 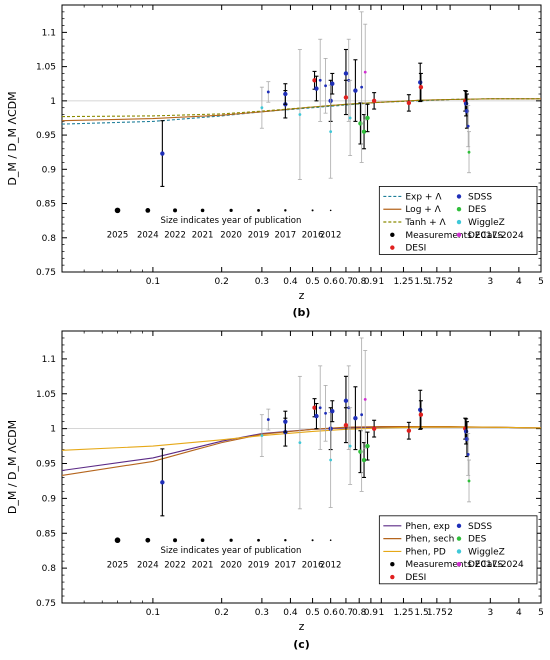 I want to click on year-label: 2019, so click(x=259, y=566).